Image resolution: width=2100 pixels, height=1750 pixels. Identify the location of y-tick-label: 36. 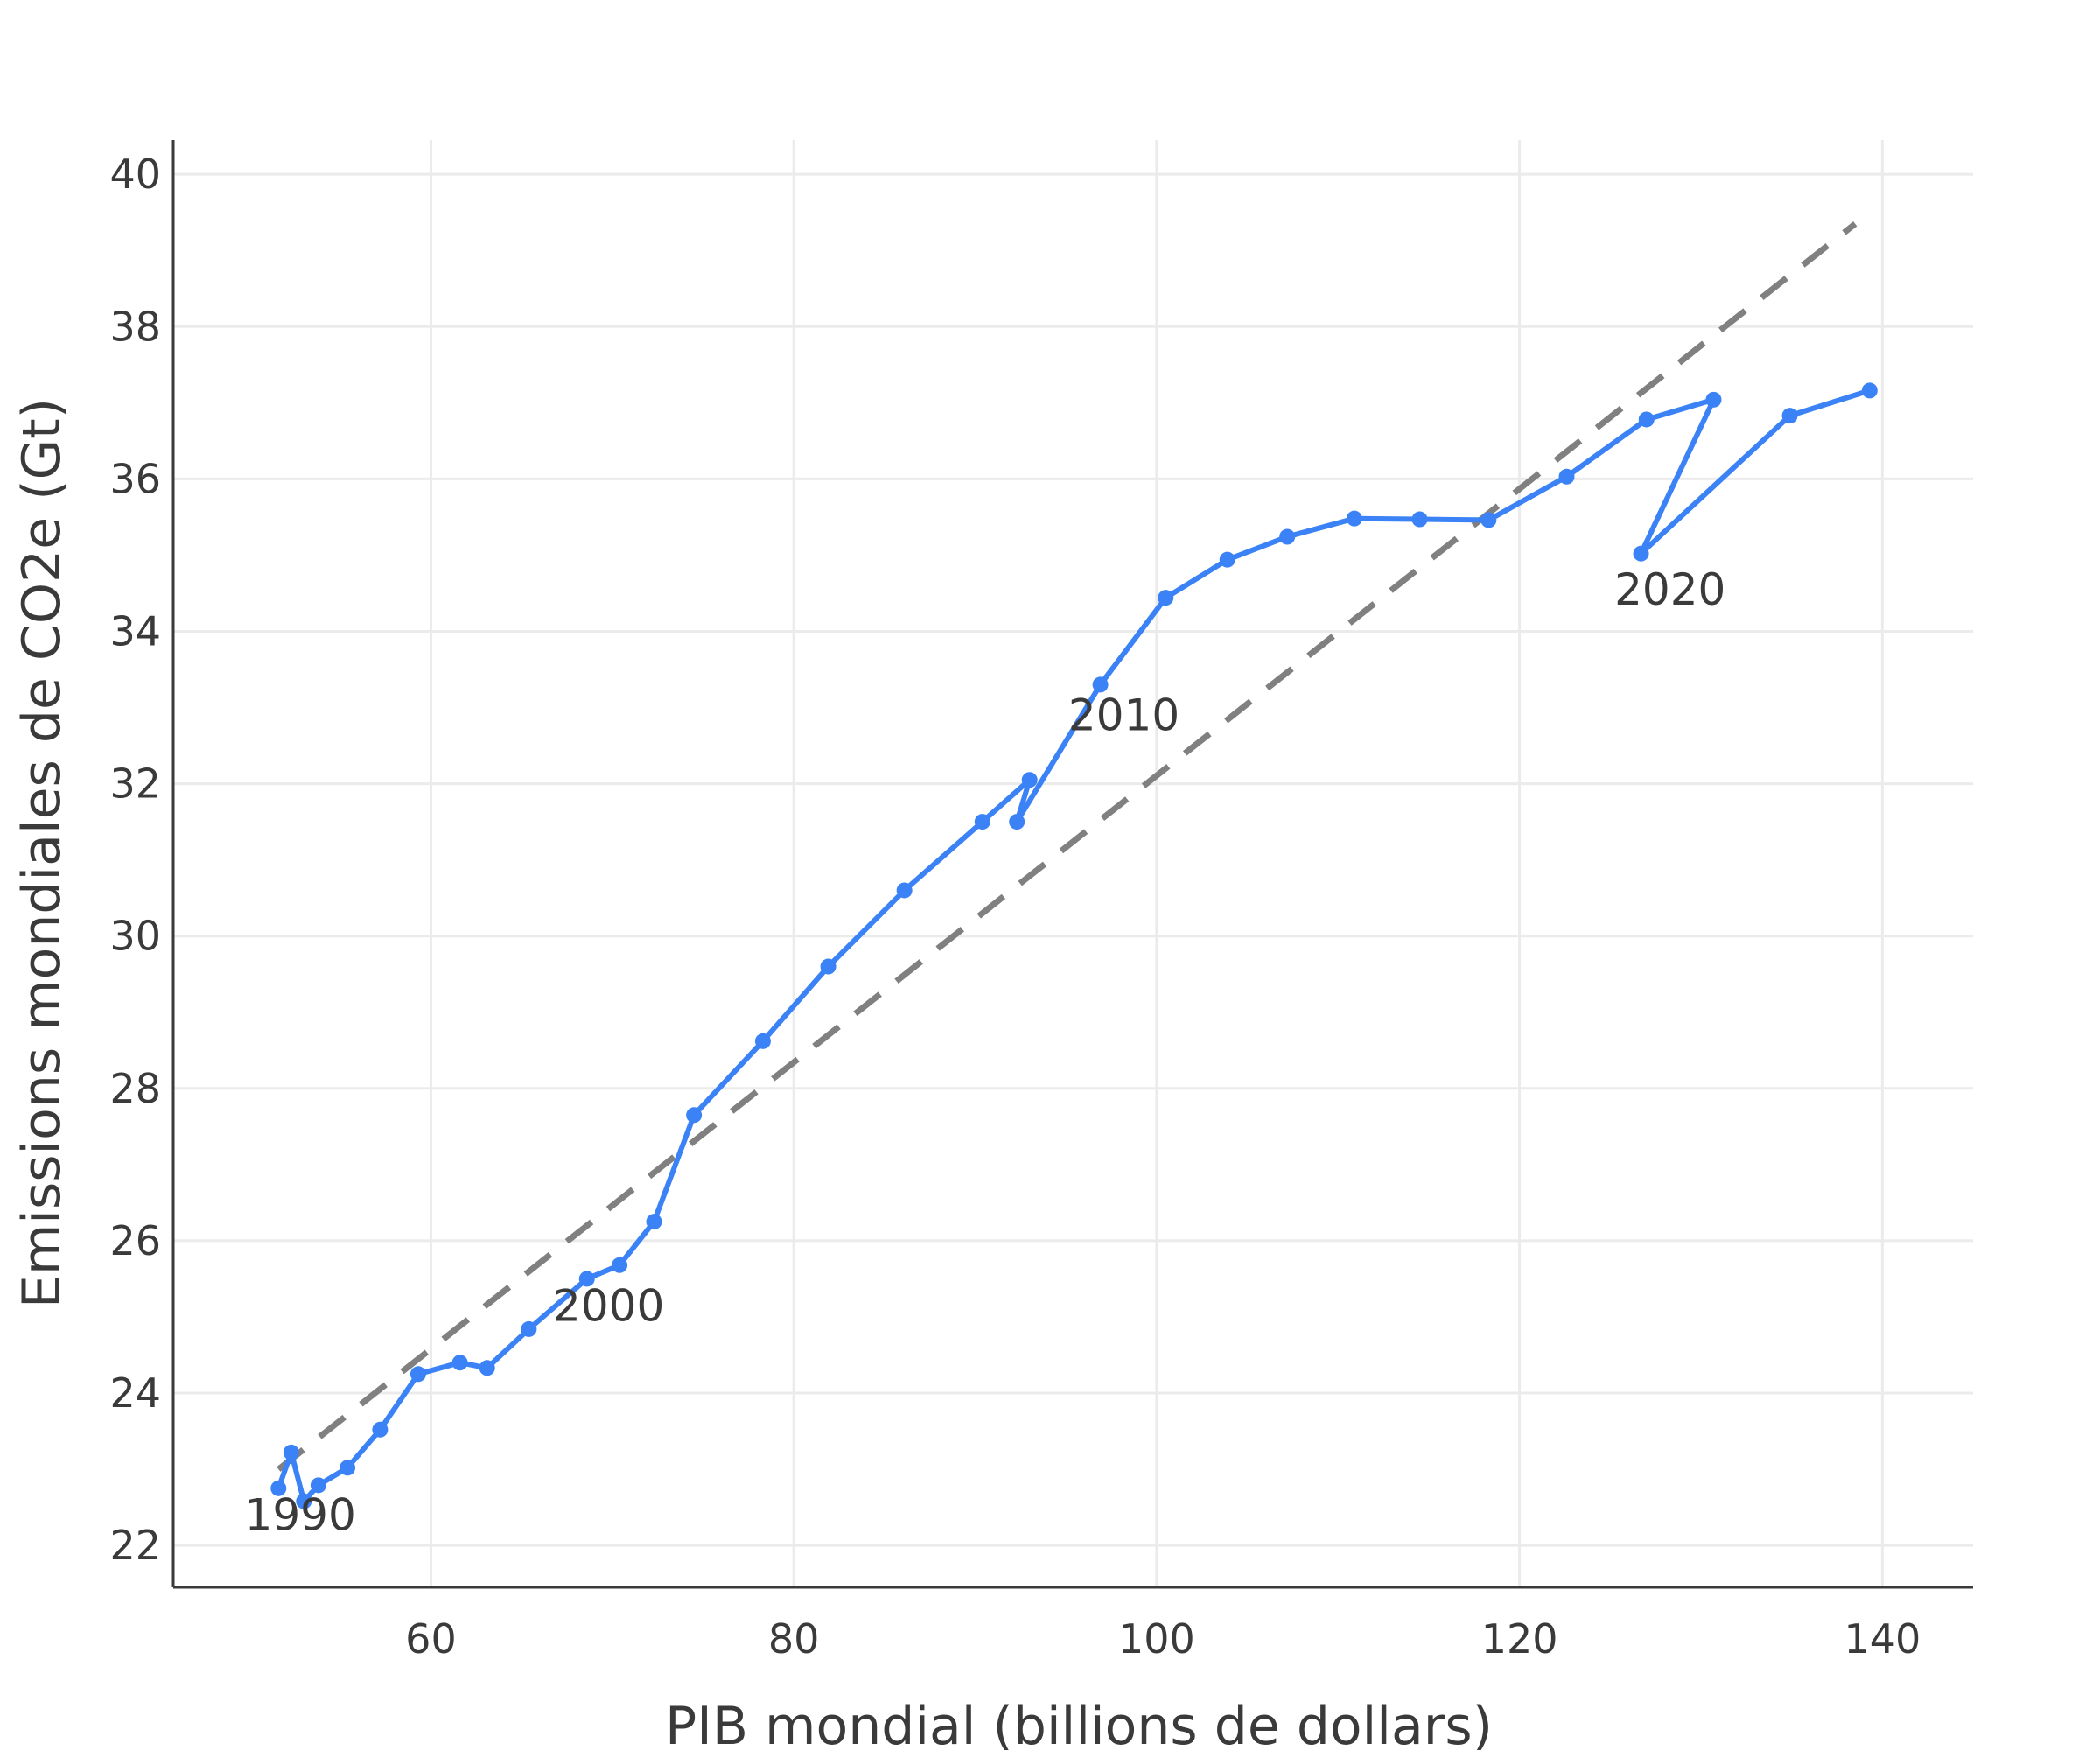
(135, 478).